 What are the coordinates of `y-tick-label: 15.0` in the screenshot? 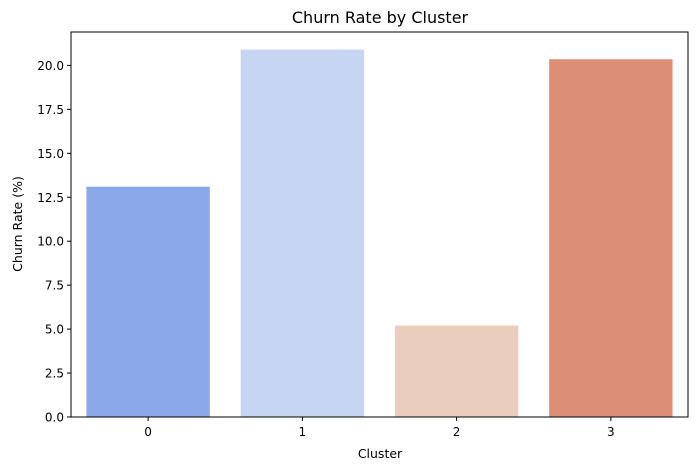 It's located at (50, 154).